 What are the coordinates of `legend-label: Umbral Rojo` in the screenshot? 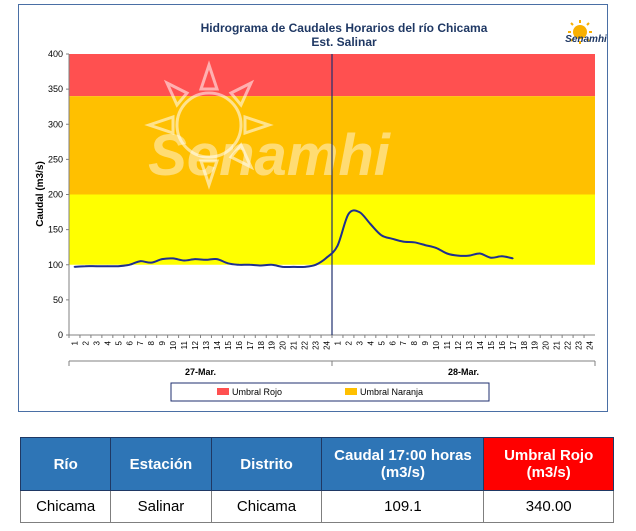 It's located at (257, 392).